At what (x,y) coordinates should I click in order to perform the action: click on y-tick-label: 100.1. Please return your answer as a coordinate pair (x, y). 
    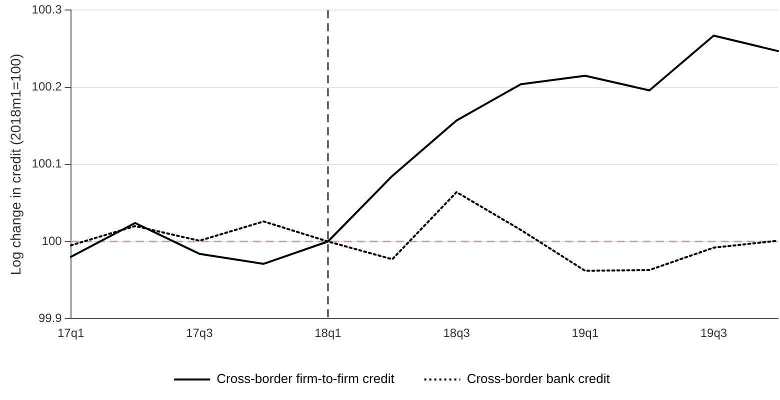
    Looking at the image, I should click on (47, 163).